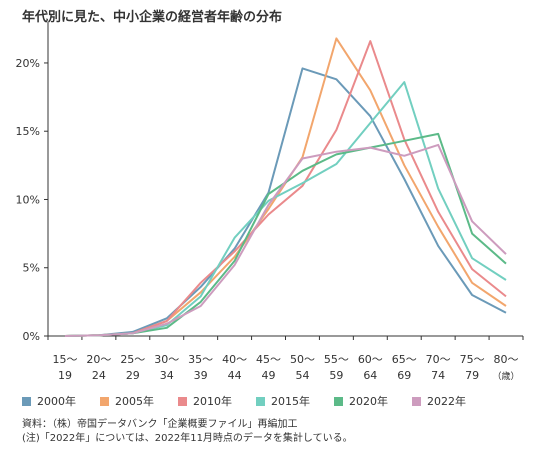 This screenshot has width=551, height=453. What do you see at coordinates (31, 336) in the screenshot?
I see `y-tick-label: 0%` at bounding box center [31, 336].